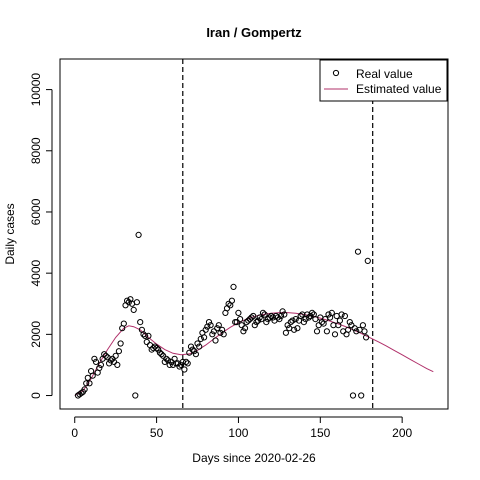 The height and width of the screenshot is (480, 480). I want to click on y-tick-label: 0, so click(36, 395).